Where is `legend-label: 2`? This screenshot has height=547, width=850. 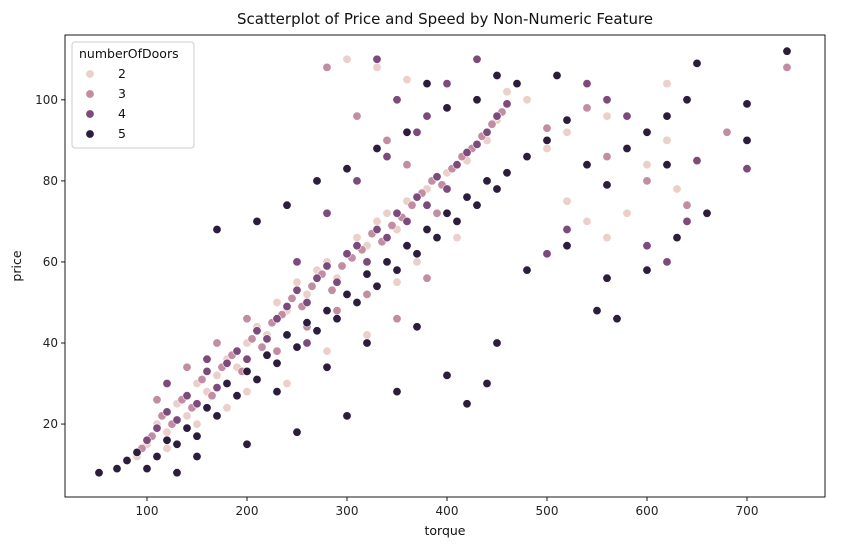
legend-label: 2 is located at coordinates (122, 73).